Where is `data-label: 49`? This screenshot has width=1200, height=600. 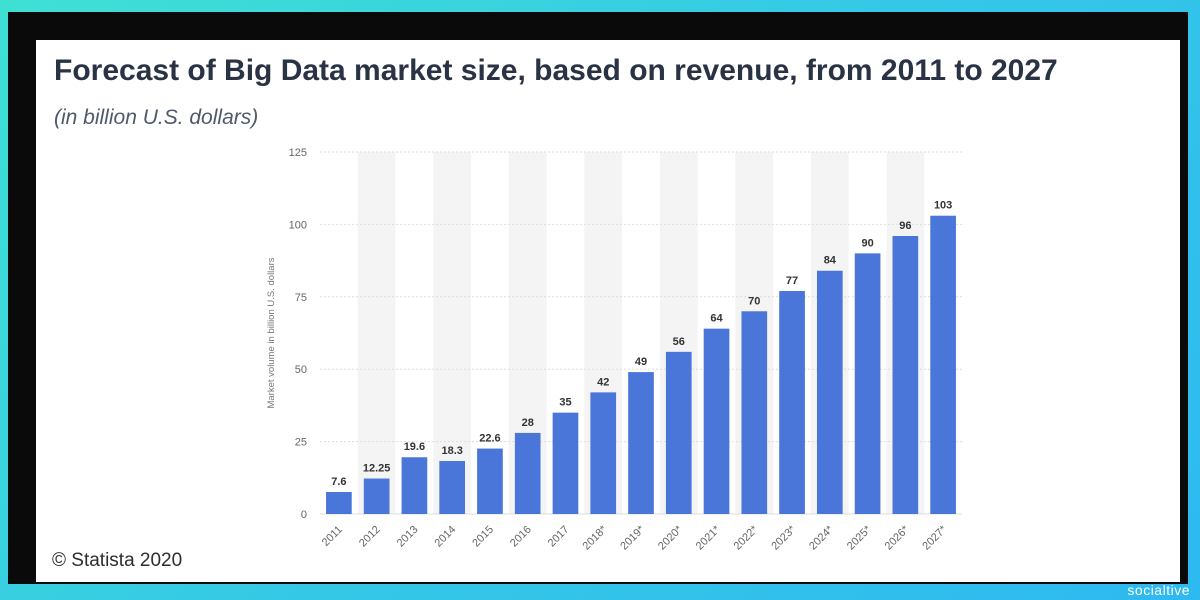 data-label: 49 is located at coordinates (641, 362).